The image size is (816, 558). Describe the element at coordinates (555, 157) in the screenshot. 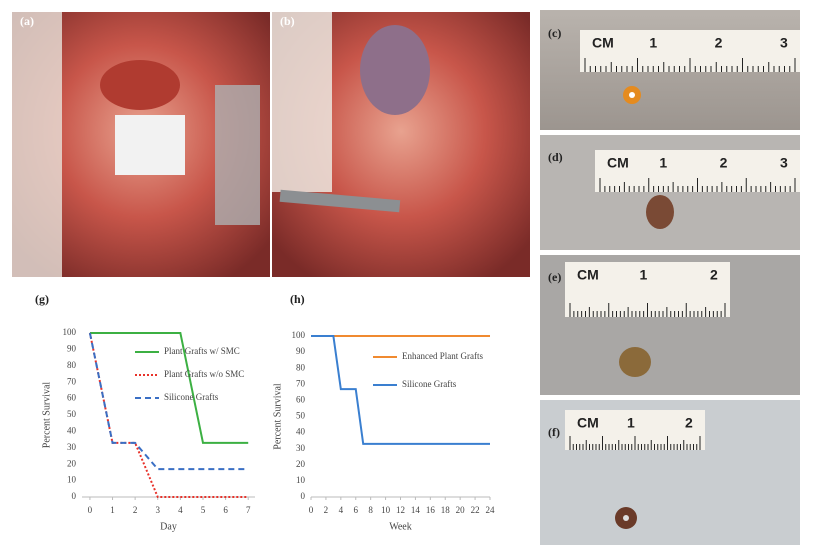

I see `panel-label: (d)` at that location.